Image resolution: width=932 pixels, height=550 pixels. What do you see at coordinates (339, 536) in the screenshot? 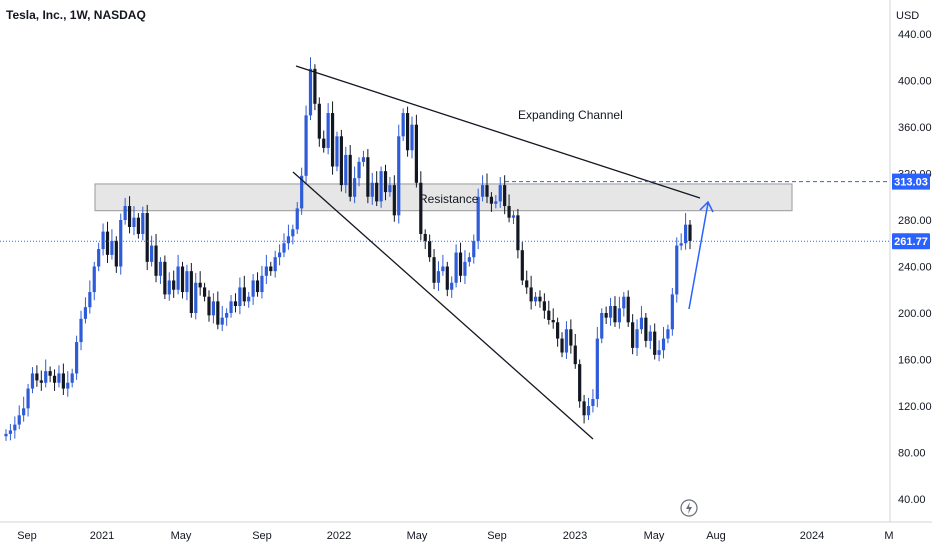
I see `x-tick-label: 2022` at bounding box center [339, 536].